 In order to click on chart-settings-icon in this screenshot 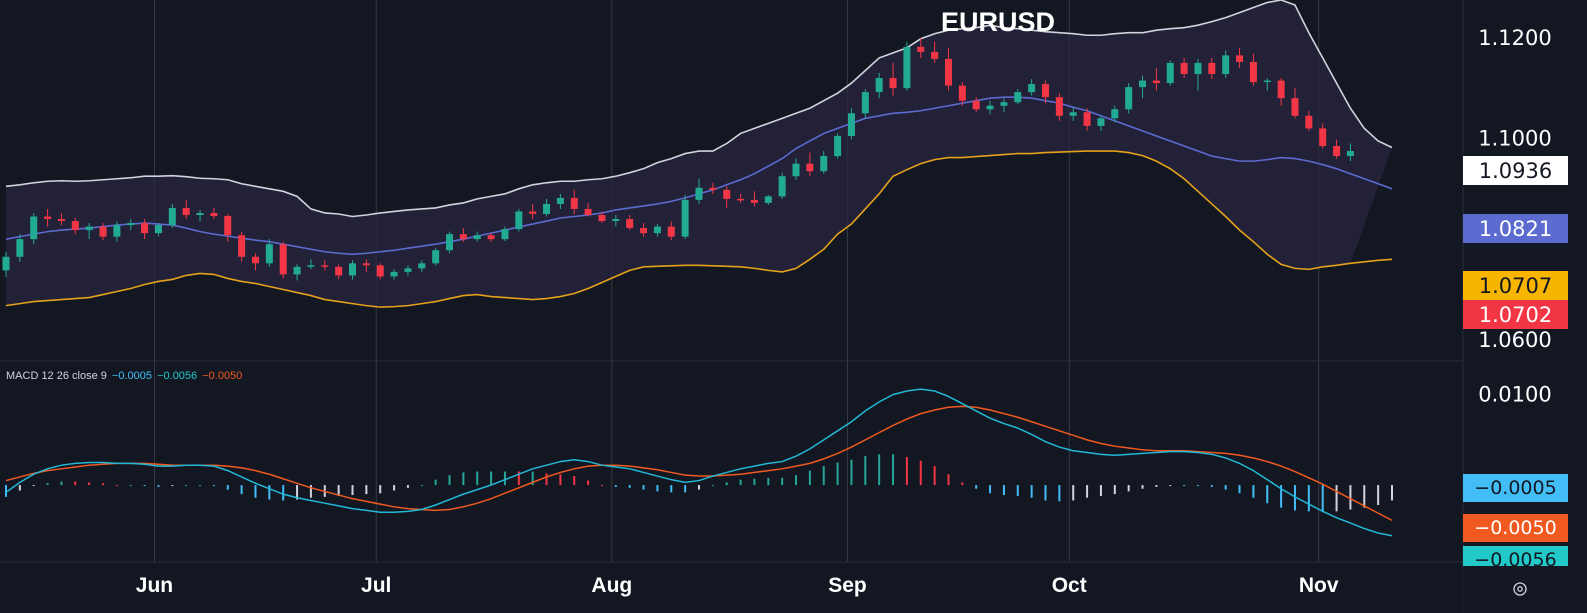, I will do `click(1520, 589)`.